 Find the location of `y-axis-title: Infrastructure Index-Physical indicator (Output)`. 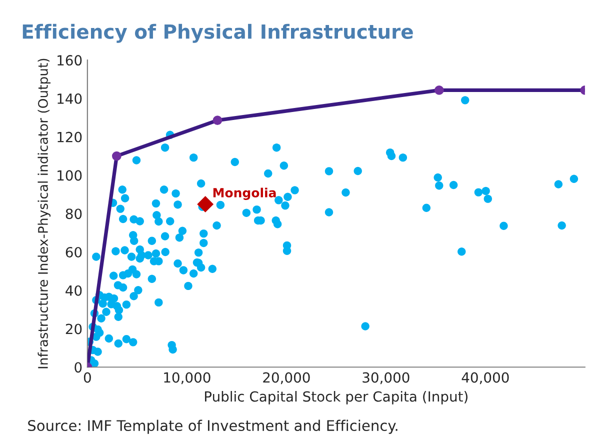

y-axis-title: Infrastructure Index-Physical indicator (Output) is located at coordinates (44, 213).